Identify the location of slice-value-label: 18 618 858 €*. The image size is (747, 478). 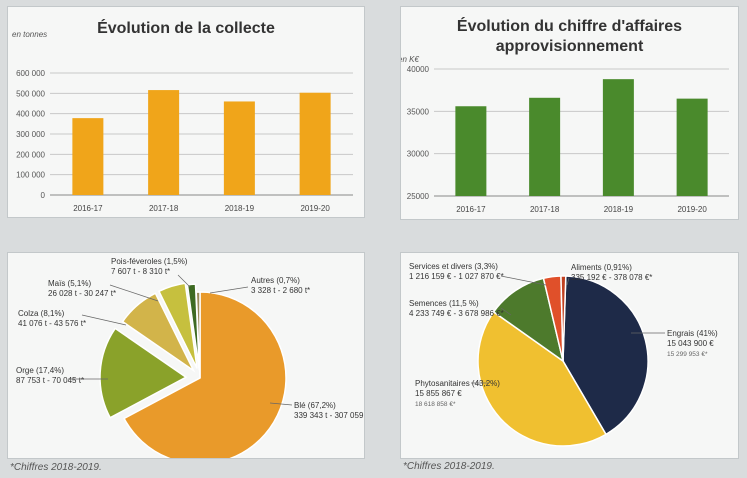
(435, 404).